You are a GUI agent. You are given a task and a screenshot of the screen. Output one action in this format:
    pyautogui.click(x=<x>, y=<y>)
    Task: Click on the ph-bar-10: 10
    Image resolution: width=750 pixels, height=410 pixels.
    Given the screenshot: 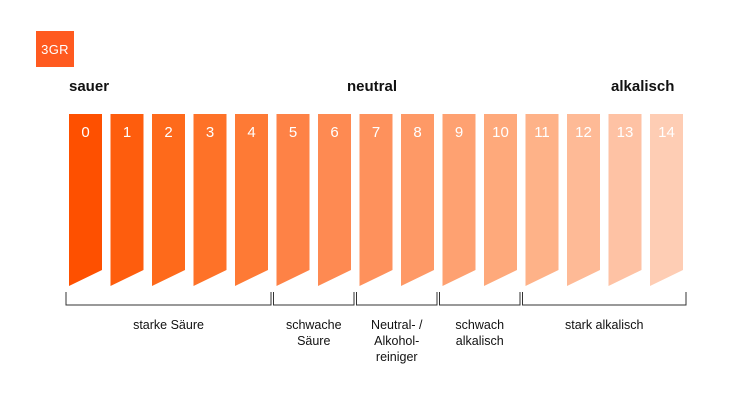 What is the action you would take?
    pyautogui.click(x=500, y=200)
    